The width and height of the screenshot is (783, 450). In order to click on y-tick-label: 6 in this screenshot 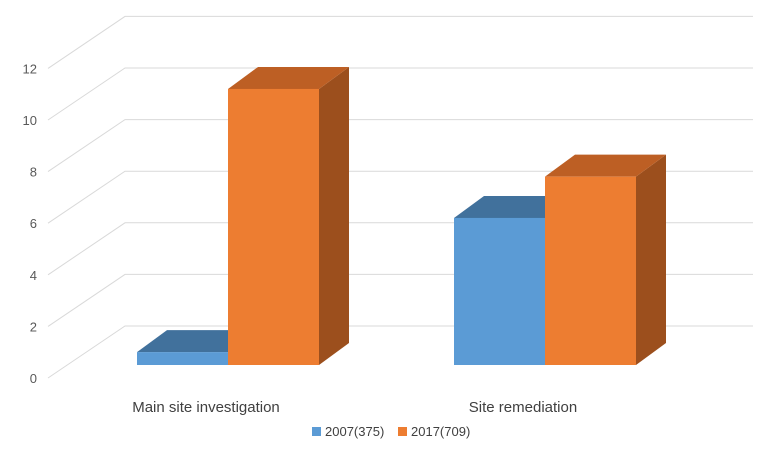, I will do `click(33, 223)`.